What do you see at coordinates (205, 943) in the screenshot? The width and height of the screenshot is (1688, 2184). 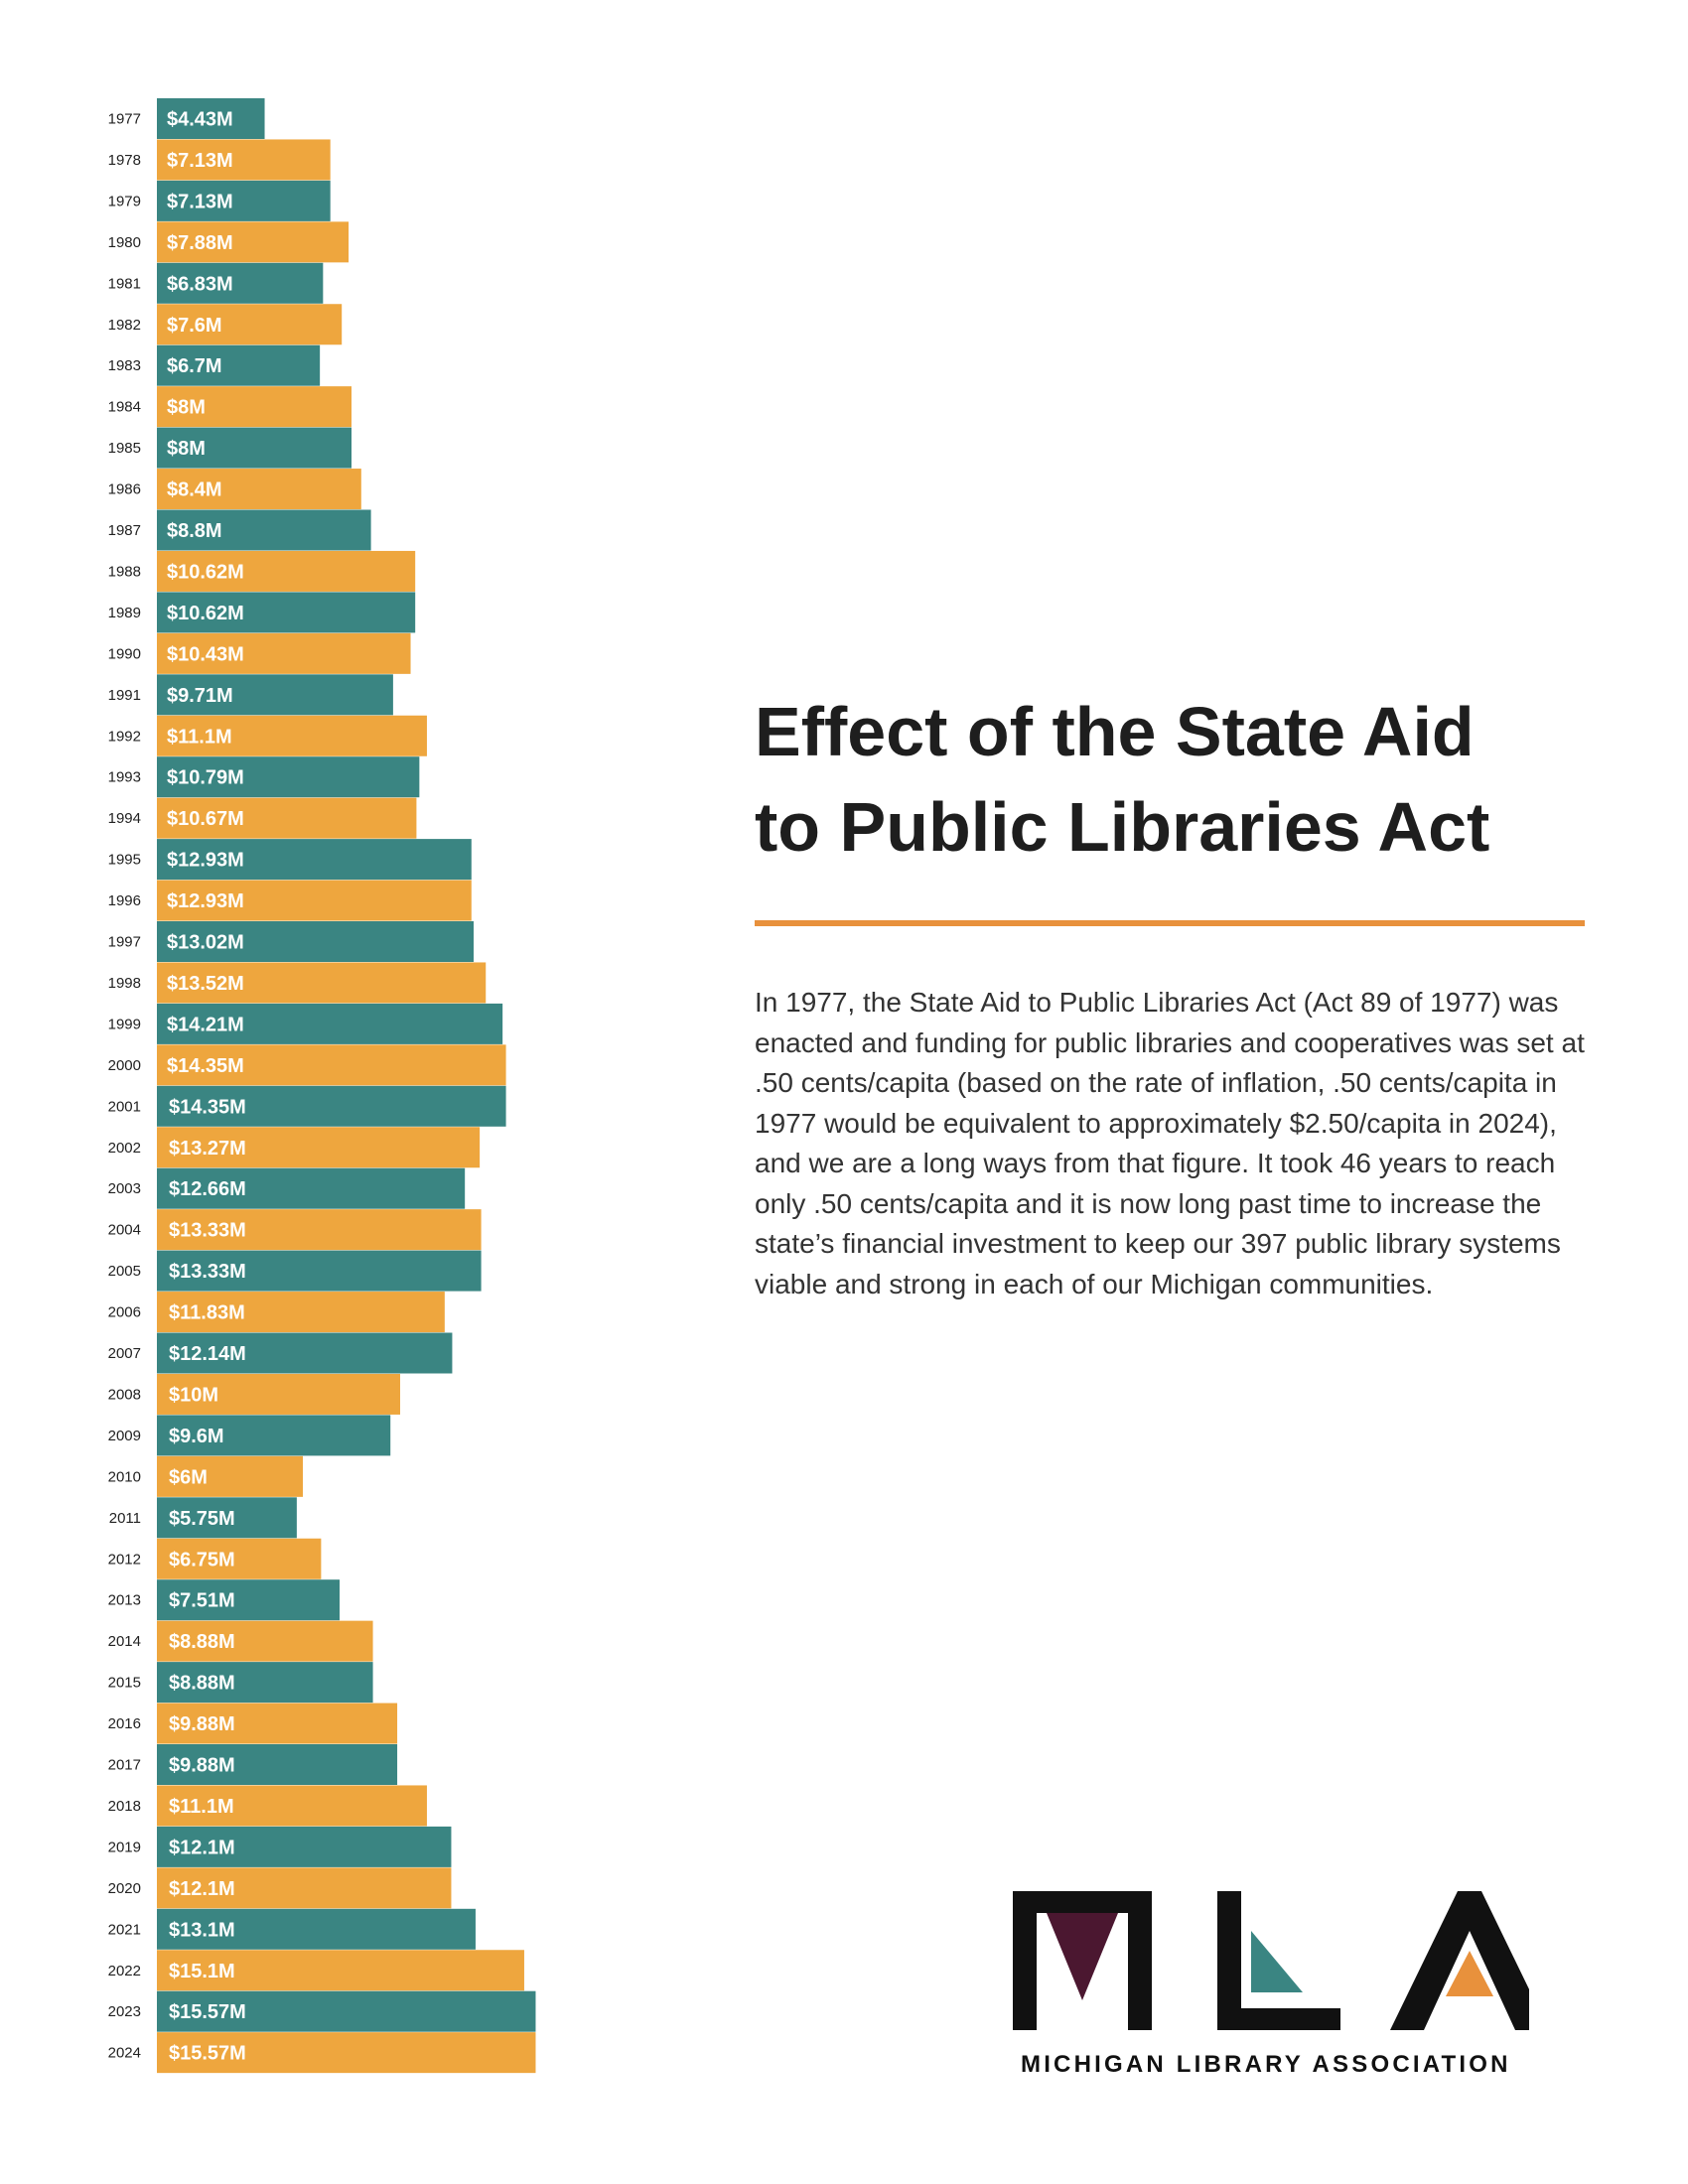 I see `value-label-1997: $13.02M` at bounding box center [205, 943].